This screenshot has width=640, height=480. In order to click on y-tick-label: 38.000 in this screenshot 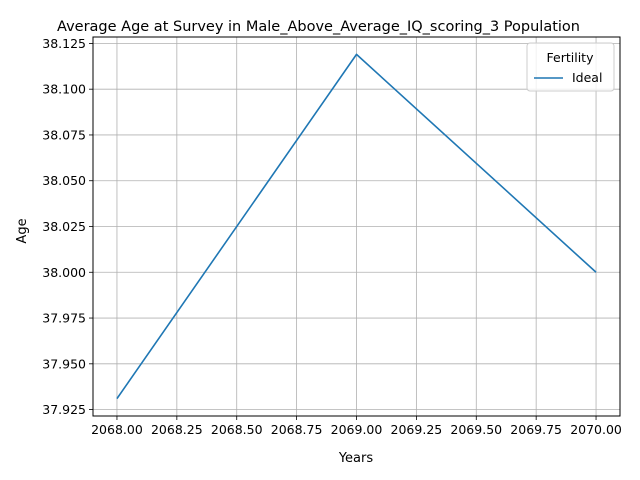, I will do `click(64, 272)`.